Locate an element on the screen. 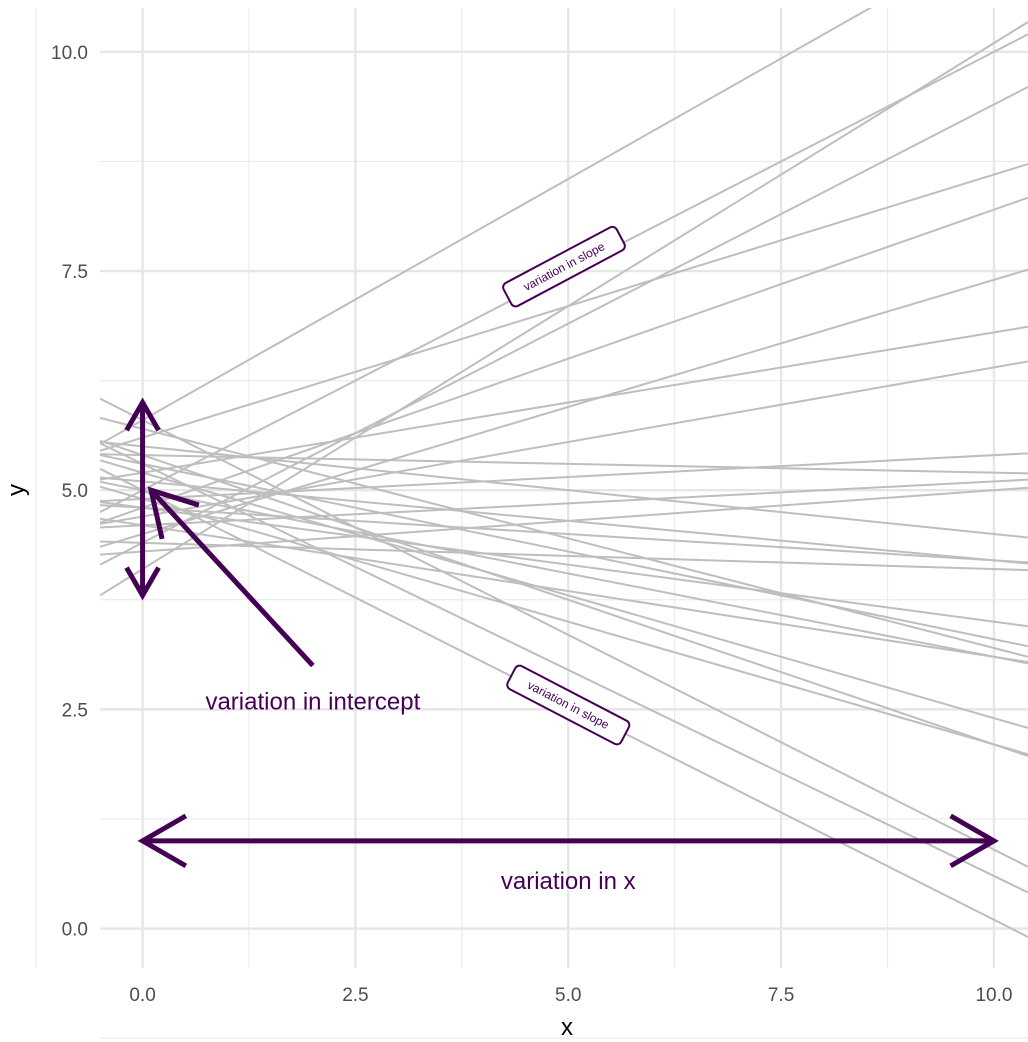 The height and width of the screenshot is (1042, 1028). x-tick-label: 5.0 is located at coordinates (568, 995).